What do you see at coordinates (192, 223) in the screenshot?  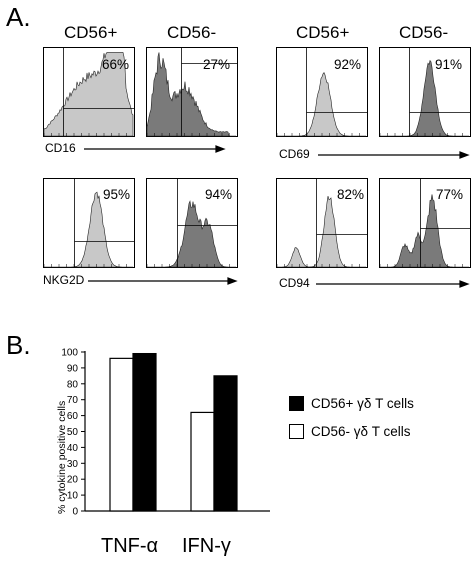 I see `histogram-nkg2d-cd56neg` at bounding box center [192, 223].